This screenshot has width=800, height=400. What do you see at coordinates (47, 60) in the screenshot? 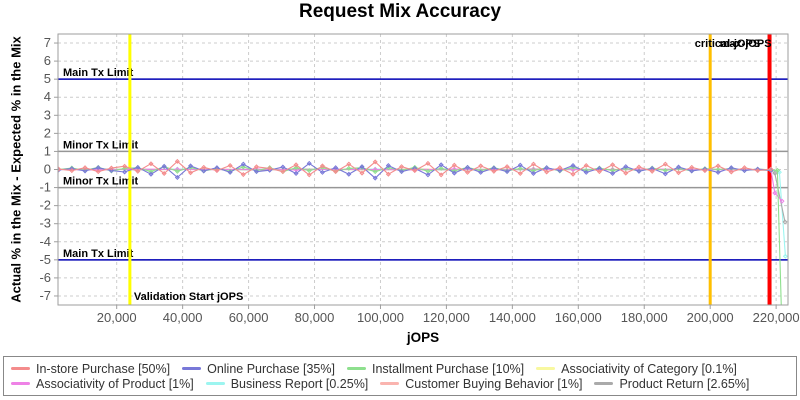
I see `y-tick-label: 6` at bounding box center [47, 60].